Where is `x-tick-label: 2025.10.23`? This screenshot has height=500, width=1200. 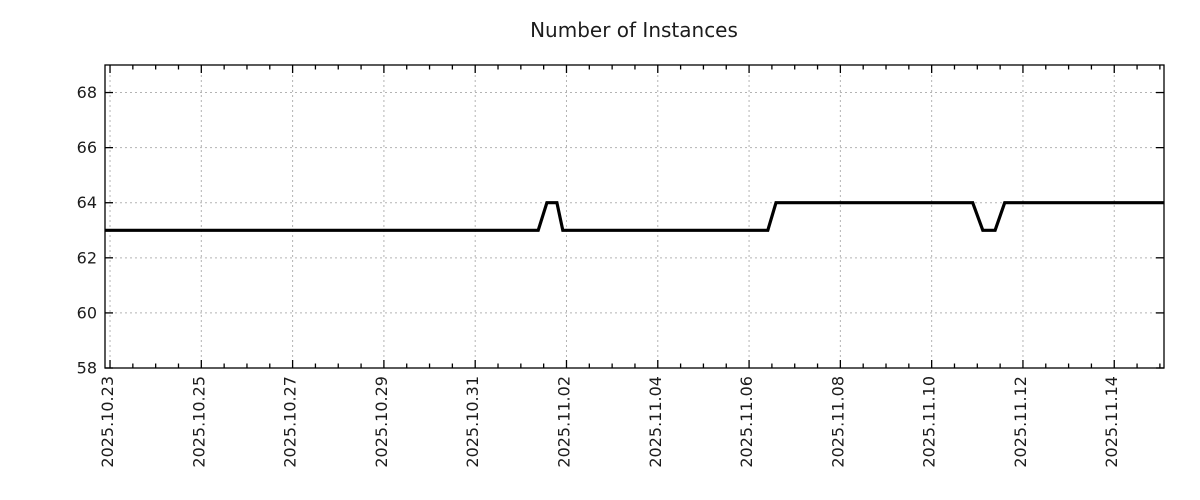
x-tick-label: 2025.10.23 is located at coordinates (107, 422).